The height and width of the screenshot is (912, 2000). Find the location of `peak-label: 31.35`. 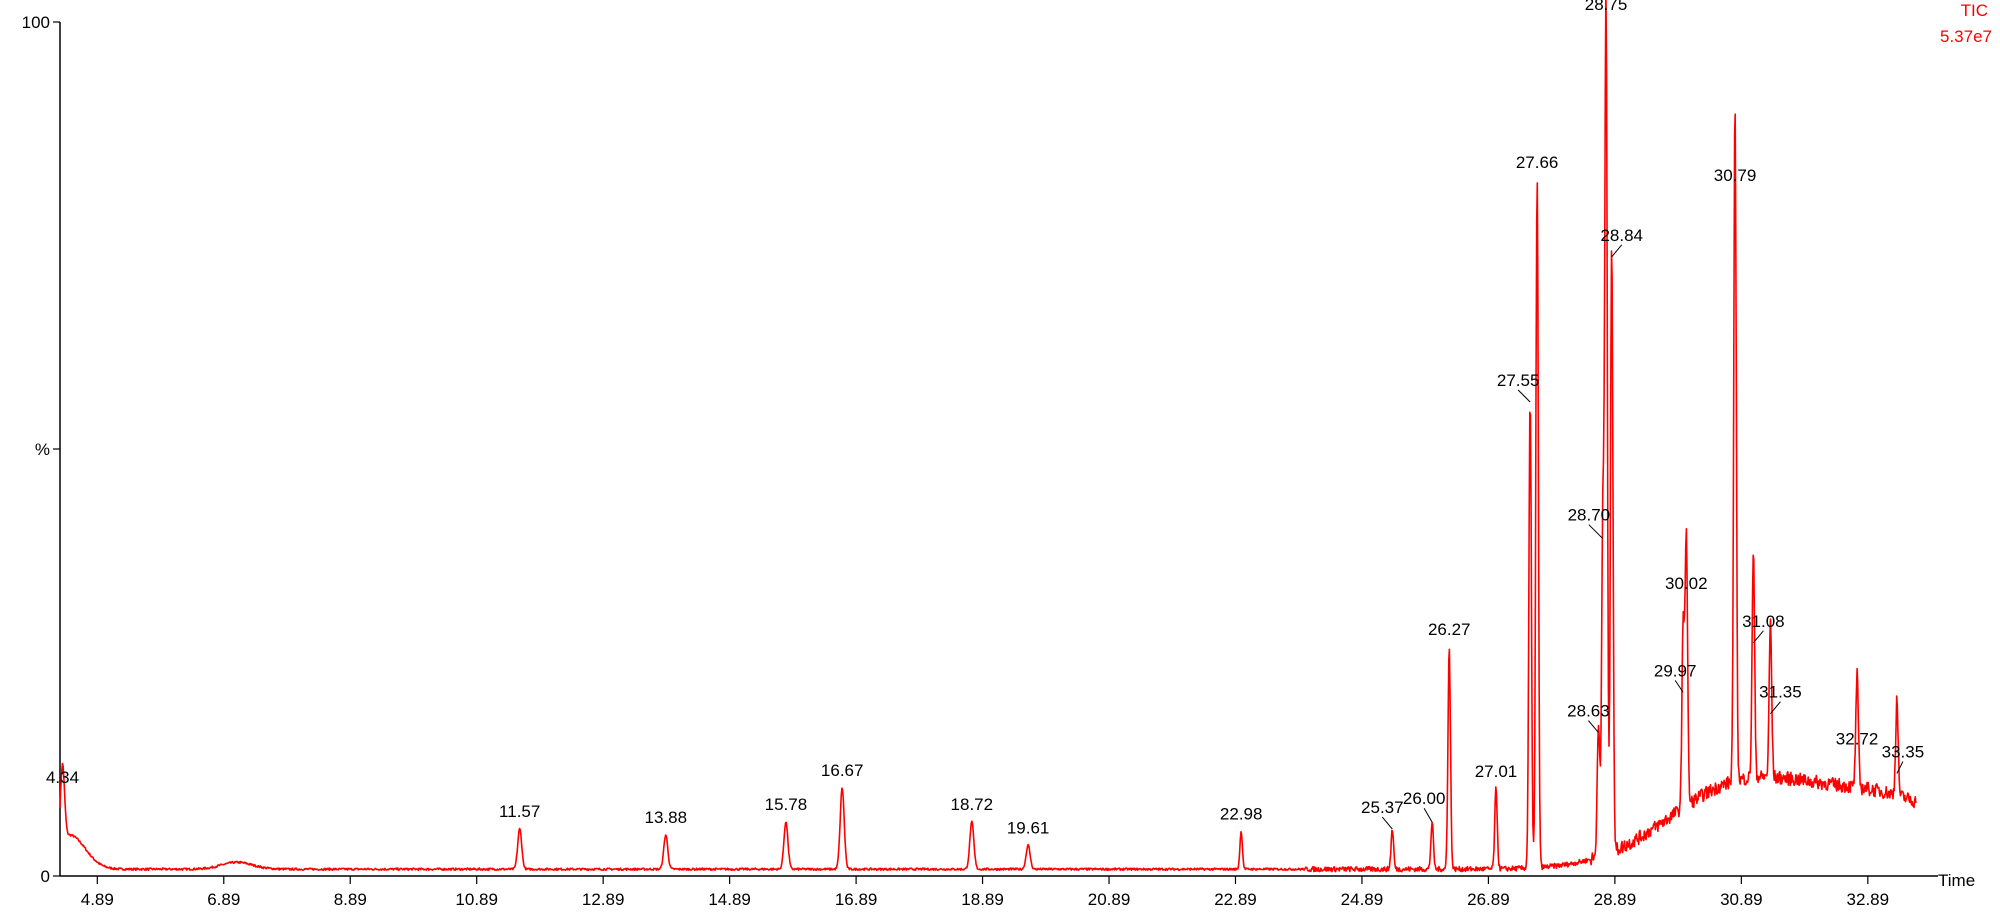

peak-label: 31.35 is located at coordinates (1780, 692).